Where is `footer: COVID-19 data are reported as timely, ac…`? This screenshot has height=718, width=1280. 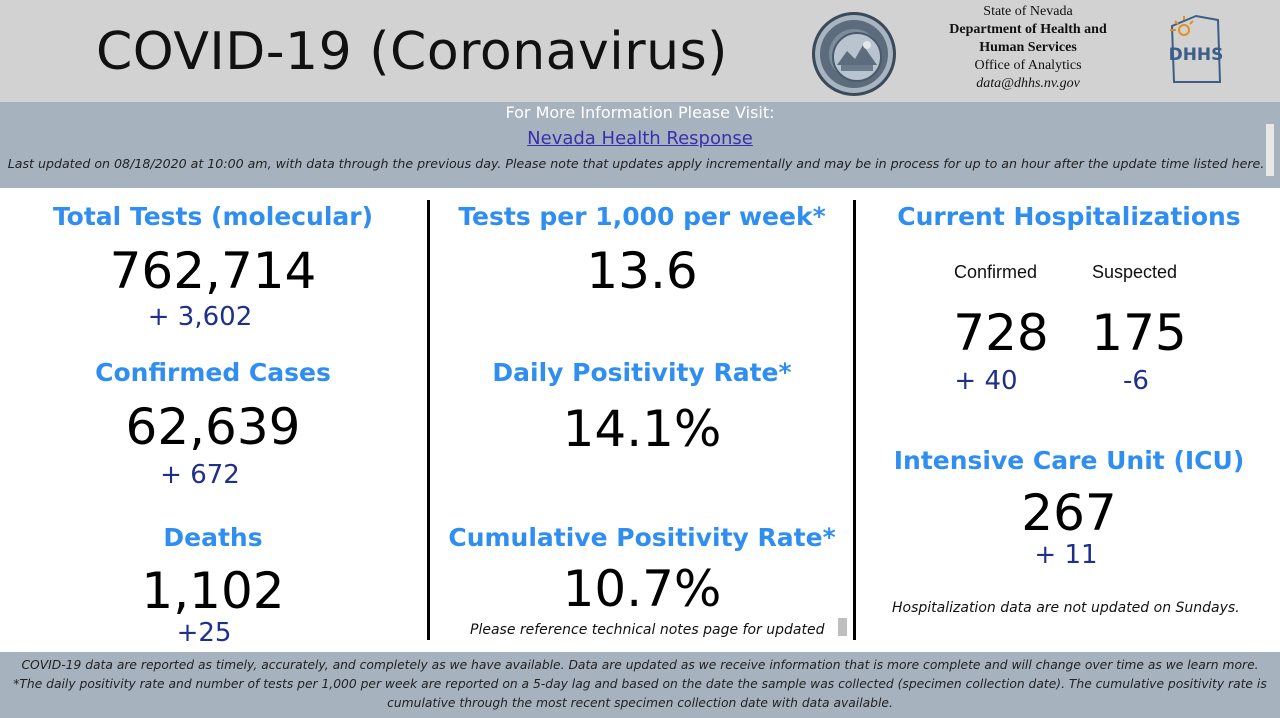
footer: COVID-19 data are reported as timely, ac… is located at coordinates (640, 685).